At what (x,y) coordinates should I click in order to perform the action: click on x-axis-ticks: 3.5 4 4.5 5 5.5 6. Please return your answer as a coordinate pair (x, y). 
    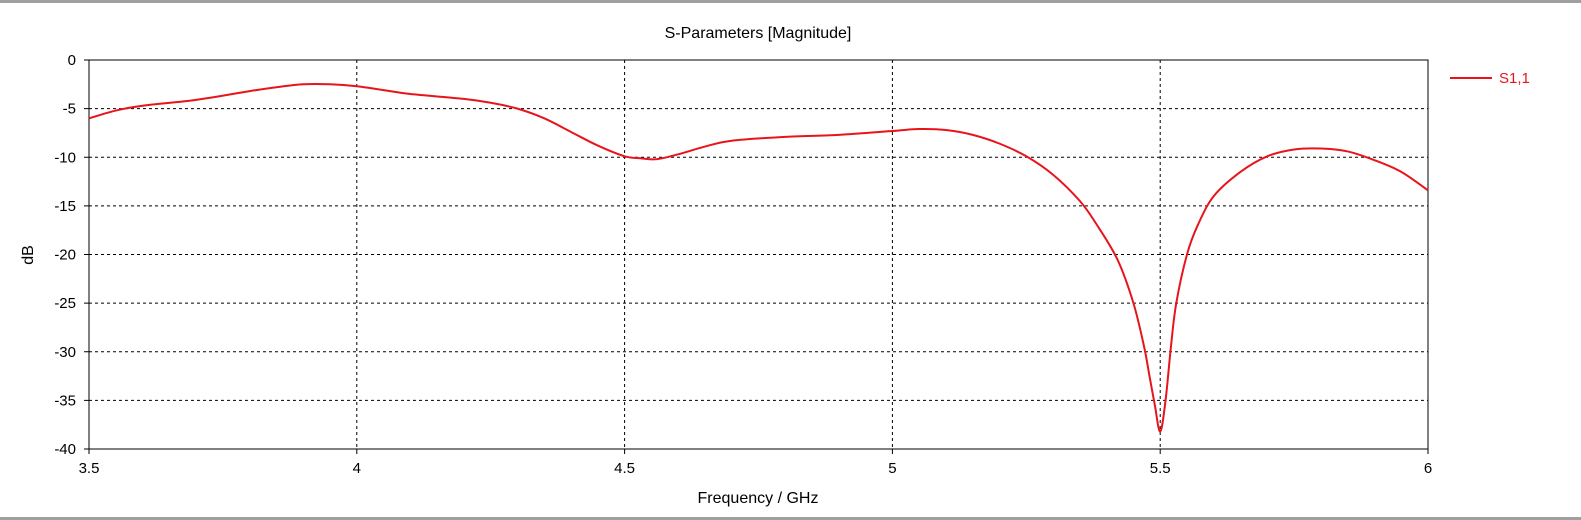
    Looking at the image, I should click on (755, 463).